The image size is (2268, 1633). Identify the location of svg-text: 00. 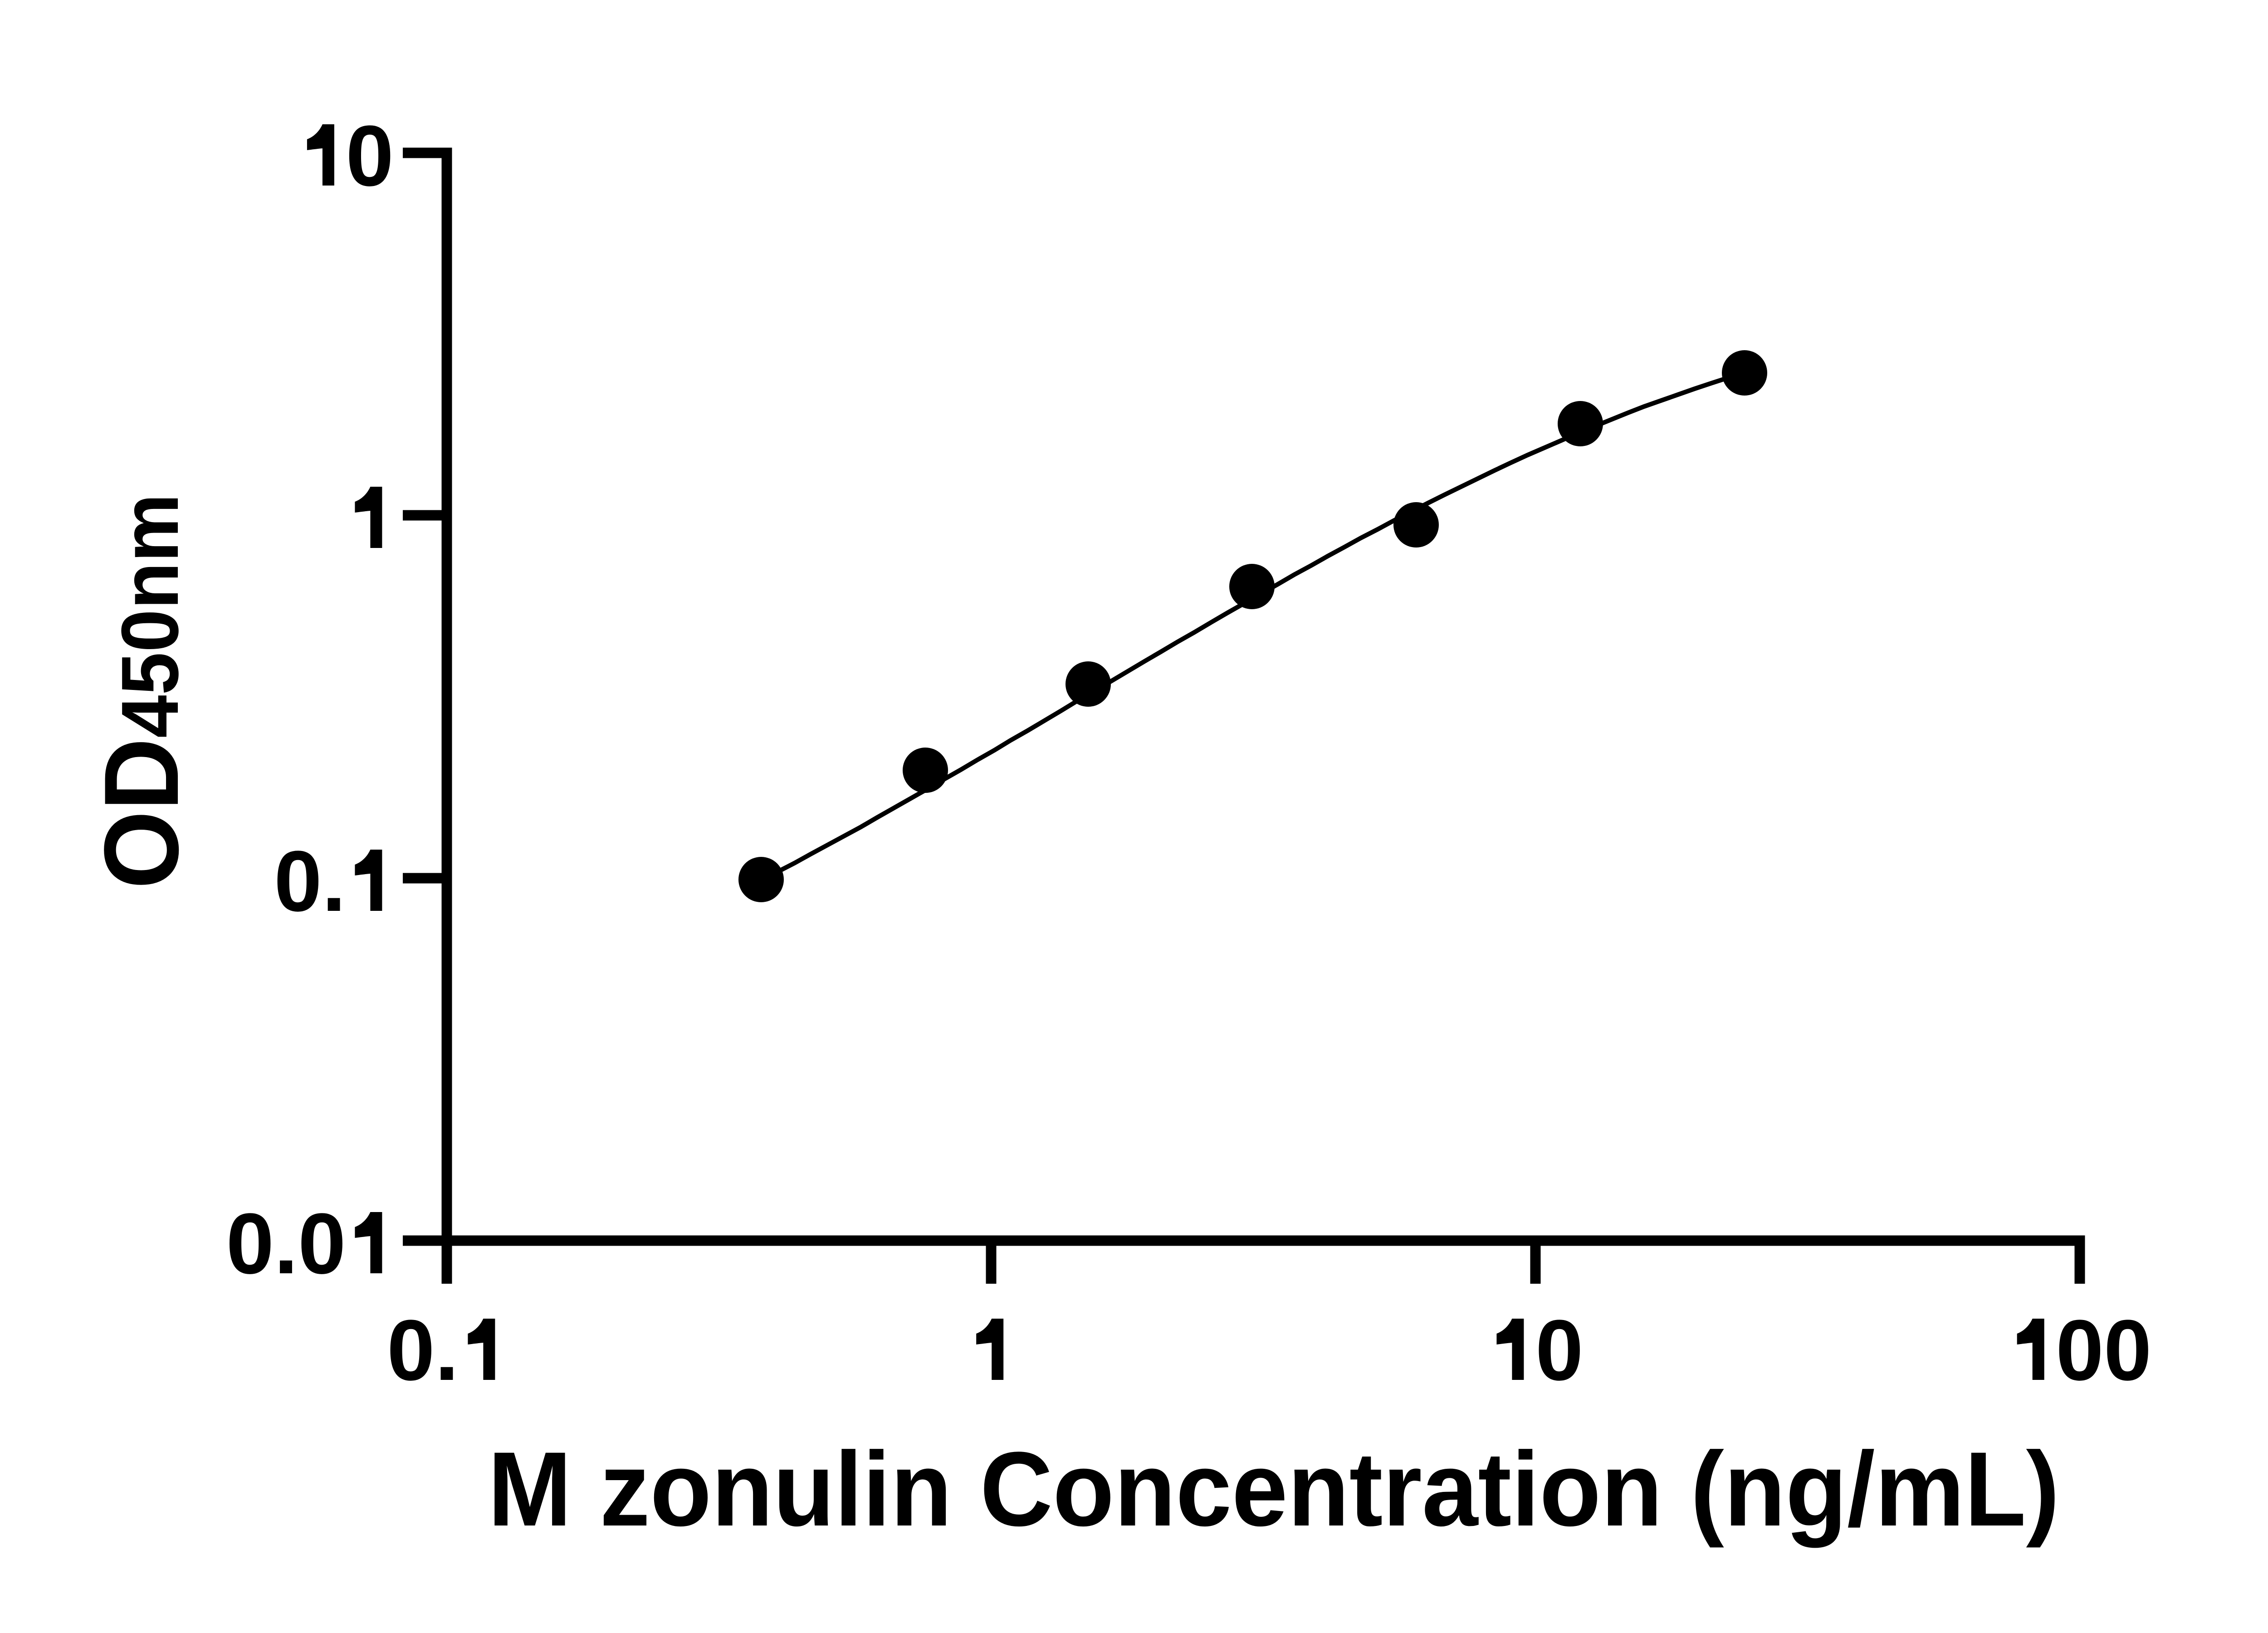
(2104, 1350).